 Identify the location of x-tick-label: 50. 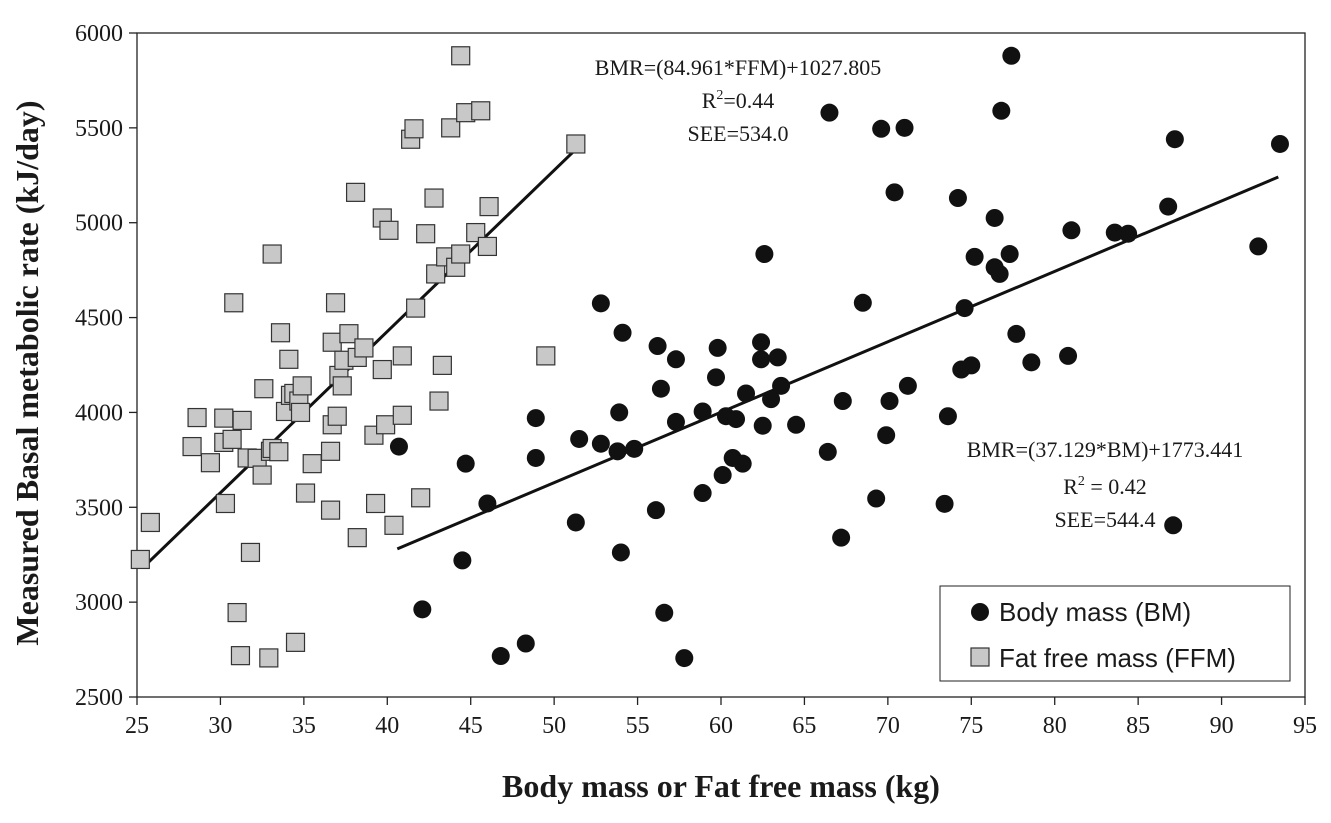
(554, 726).